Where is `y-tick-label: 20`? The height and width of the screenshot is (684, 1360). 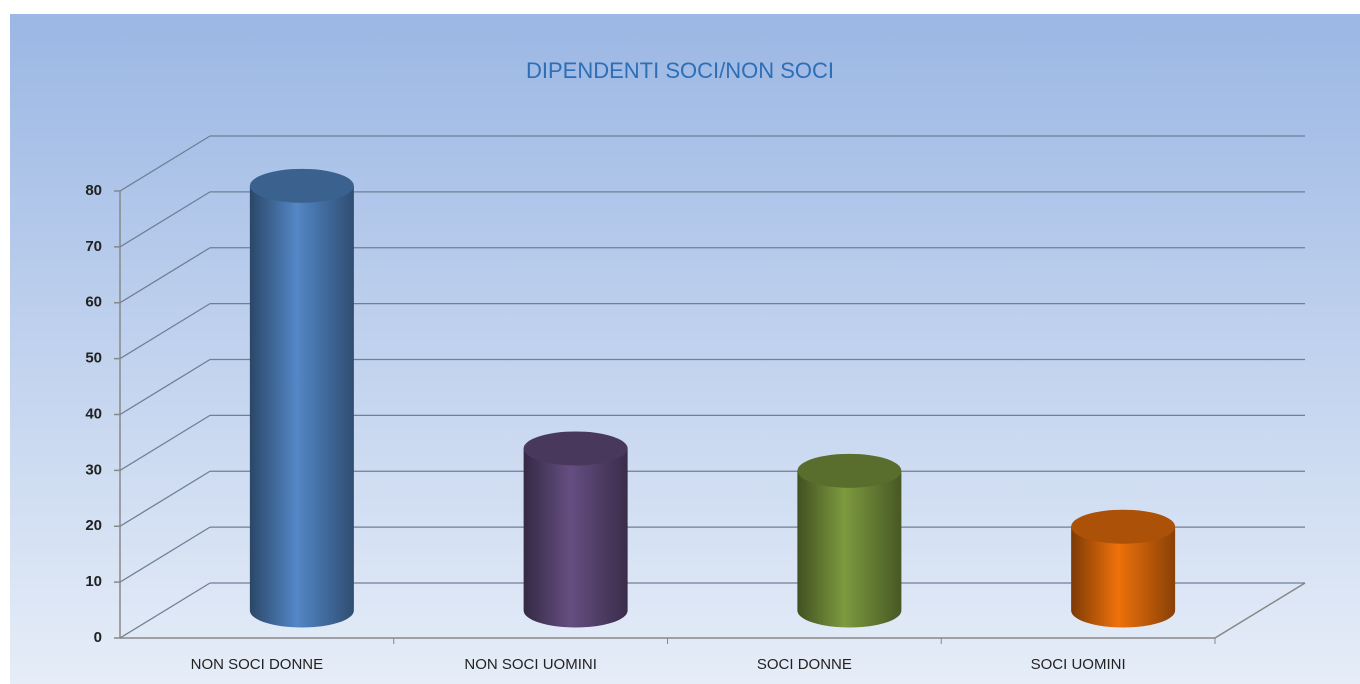
y-tick-label: 20 is located at coordinates (93, 525).